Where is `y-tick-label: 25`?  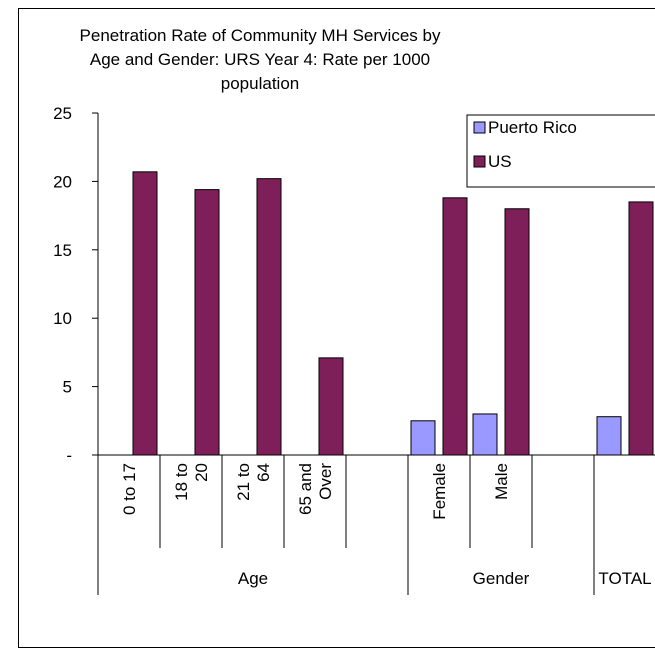 y-tick-label: 25 is located at coordinates (62, 113).